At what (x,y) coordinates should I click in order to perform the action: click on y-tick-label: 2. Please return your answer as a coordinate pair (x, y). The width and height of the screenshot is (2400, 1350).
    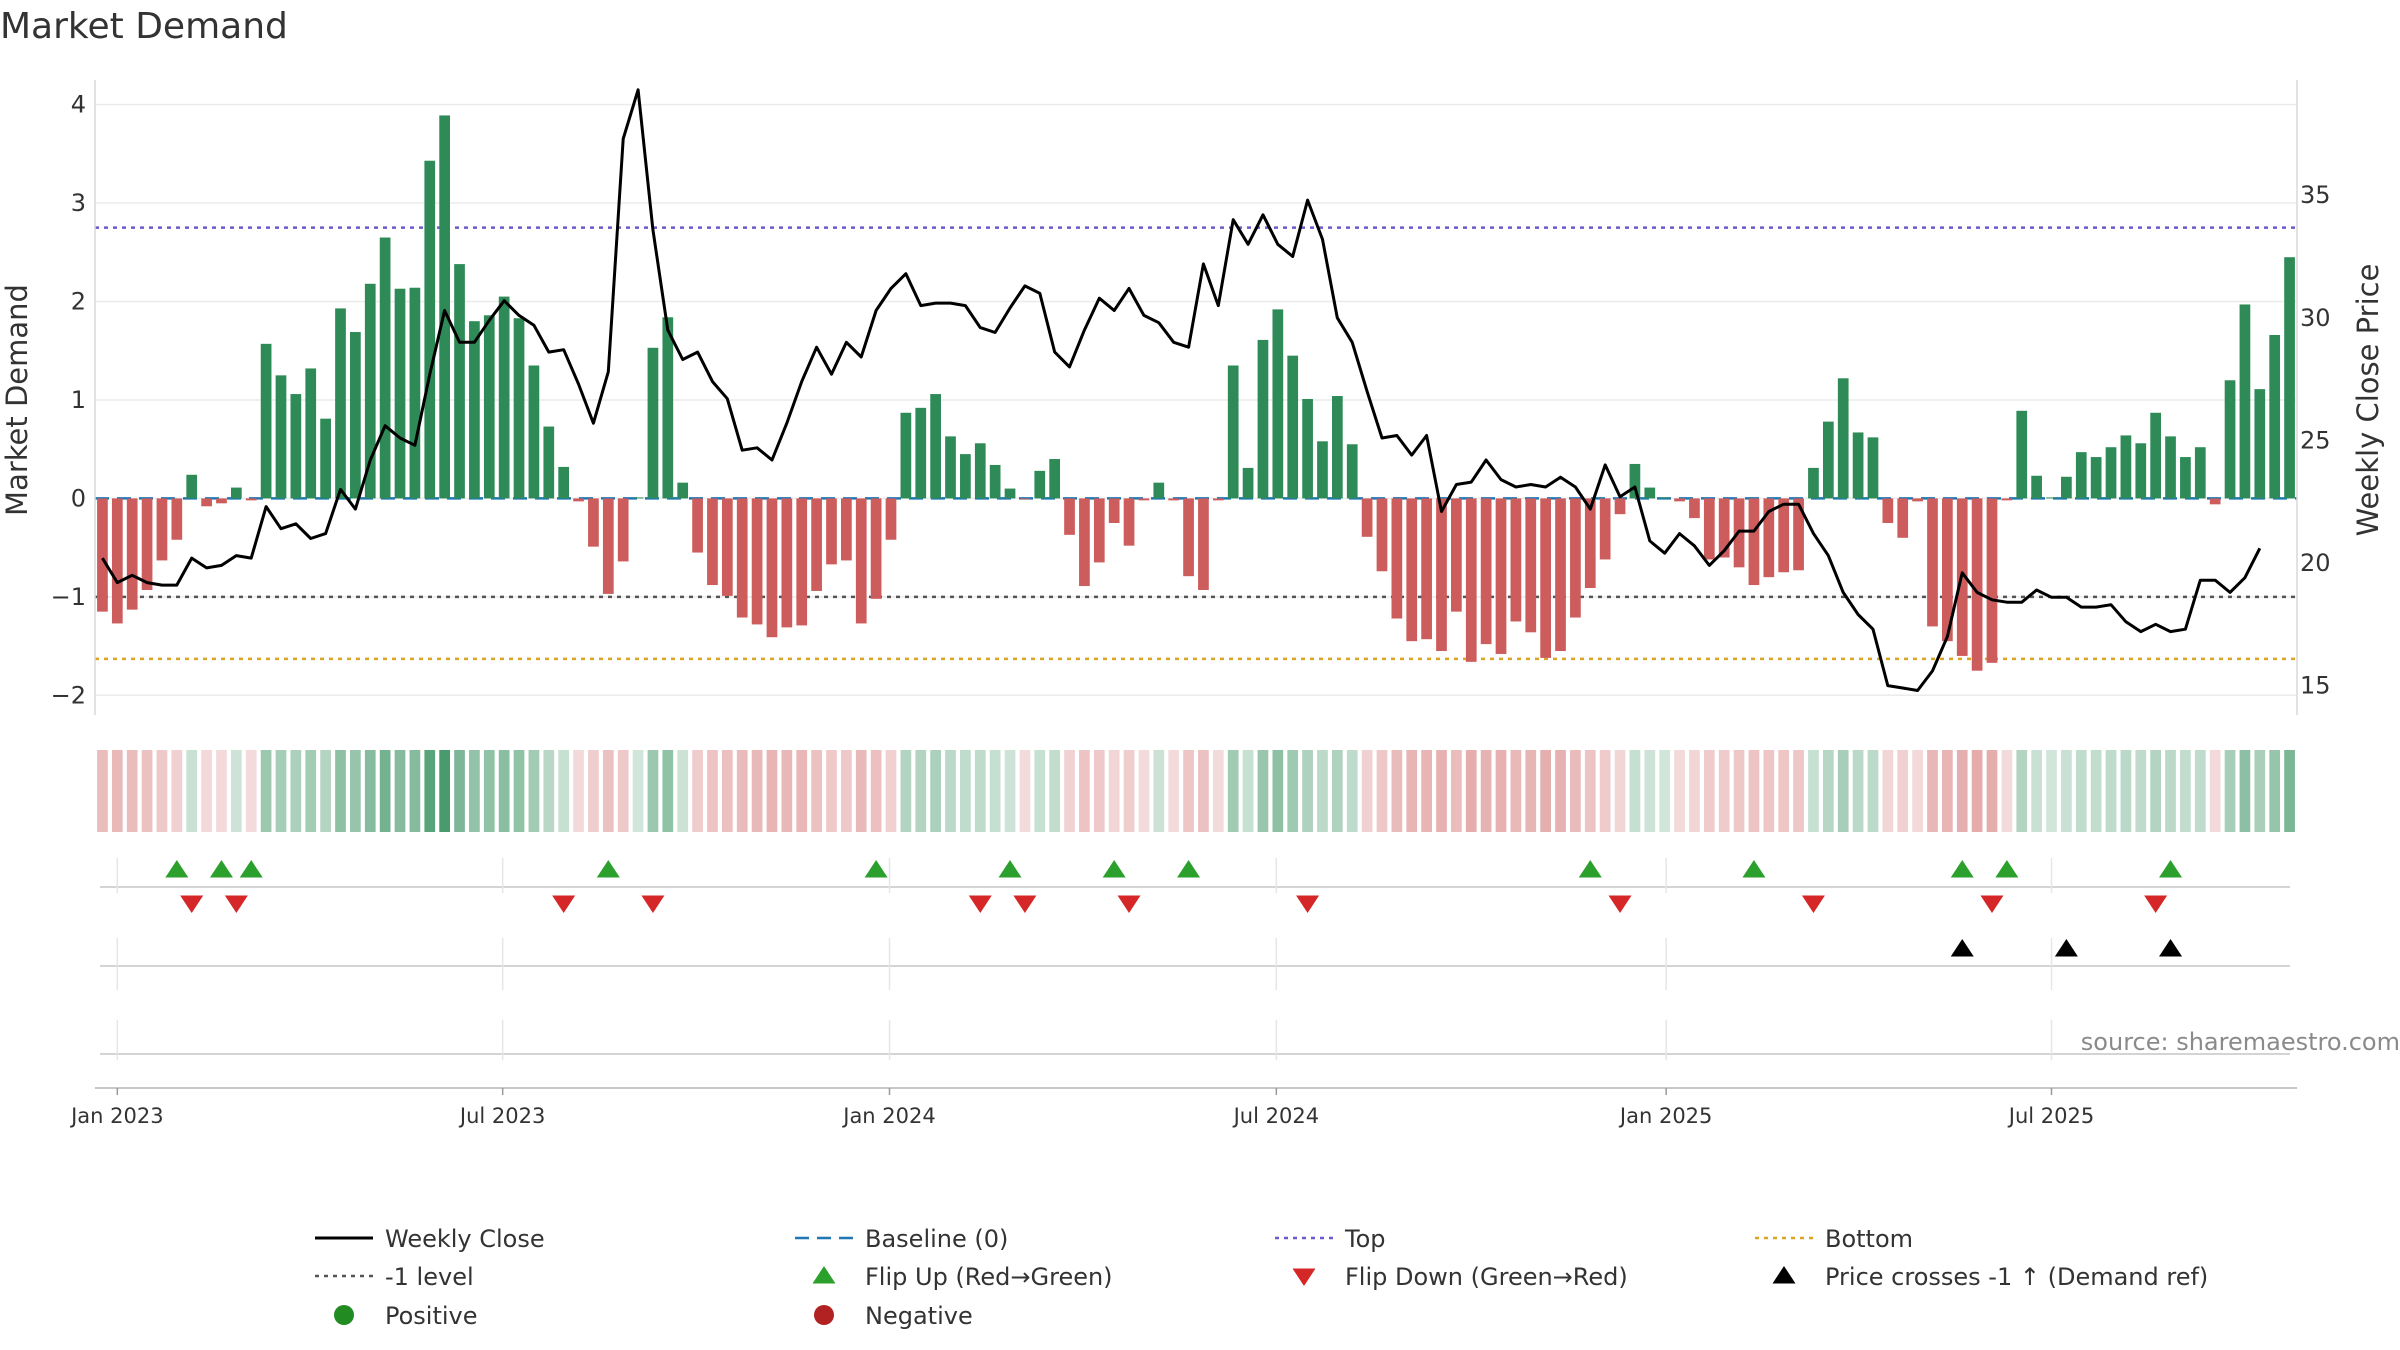
    Looking at the image, I should click on (78, 302).